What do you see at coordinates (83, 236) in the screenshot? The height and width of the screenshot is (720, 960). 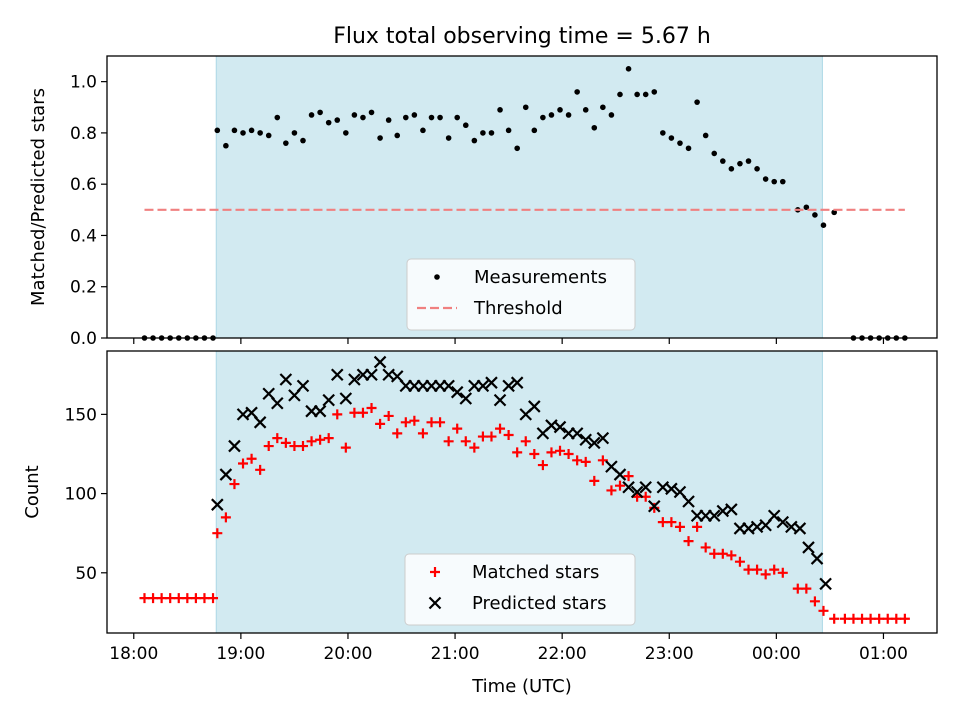 I see `y-tick-label: 0.4` at bounding box center [83, 236].